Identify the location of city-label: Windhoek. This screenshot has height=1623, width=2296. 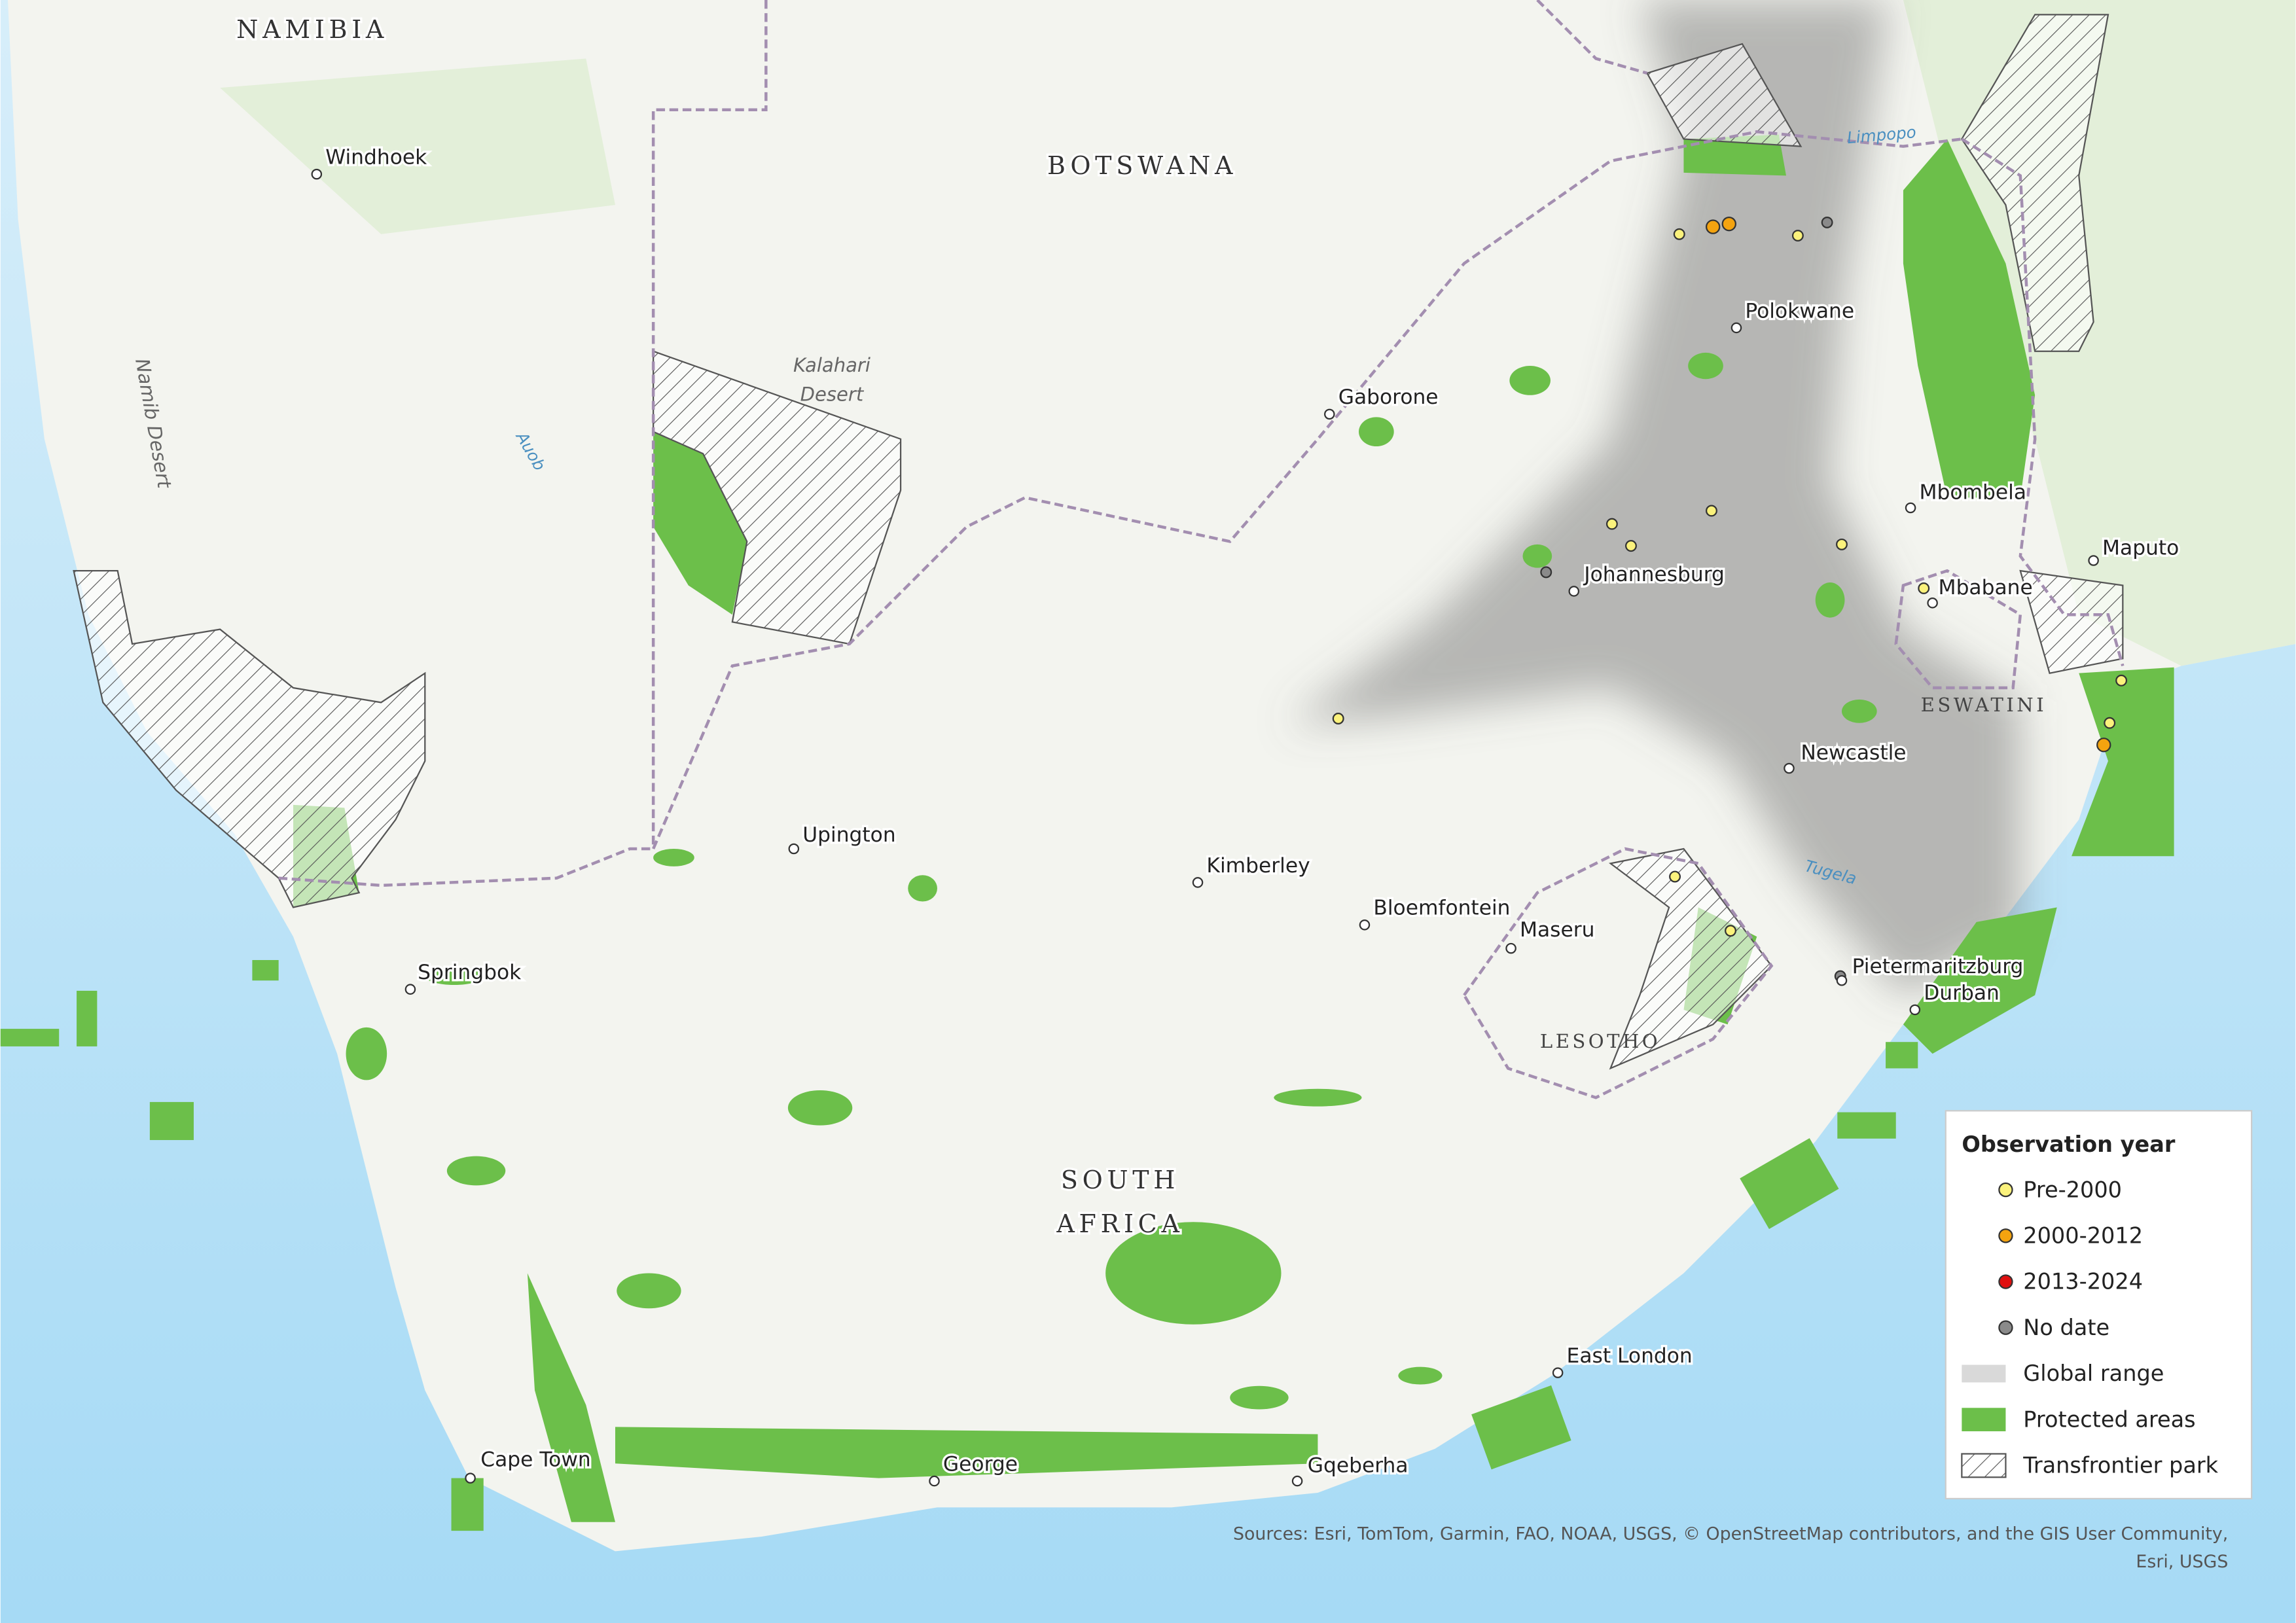
(376, 157).